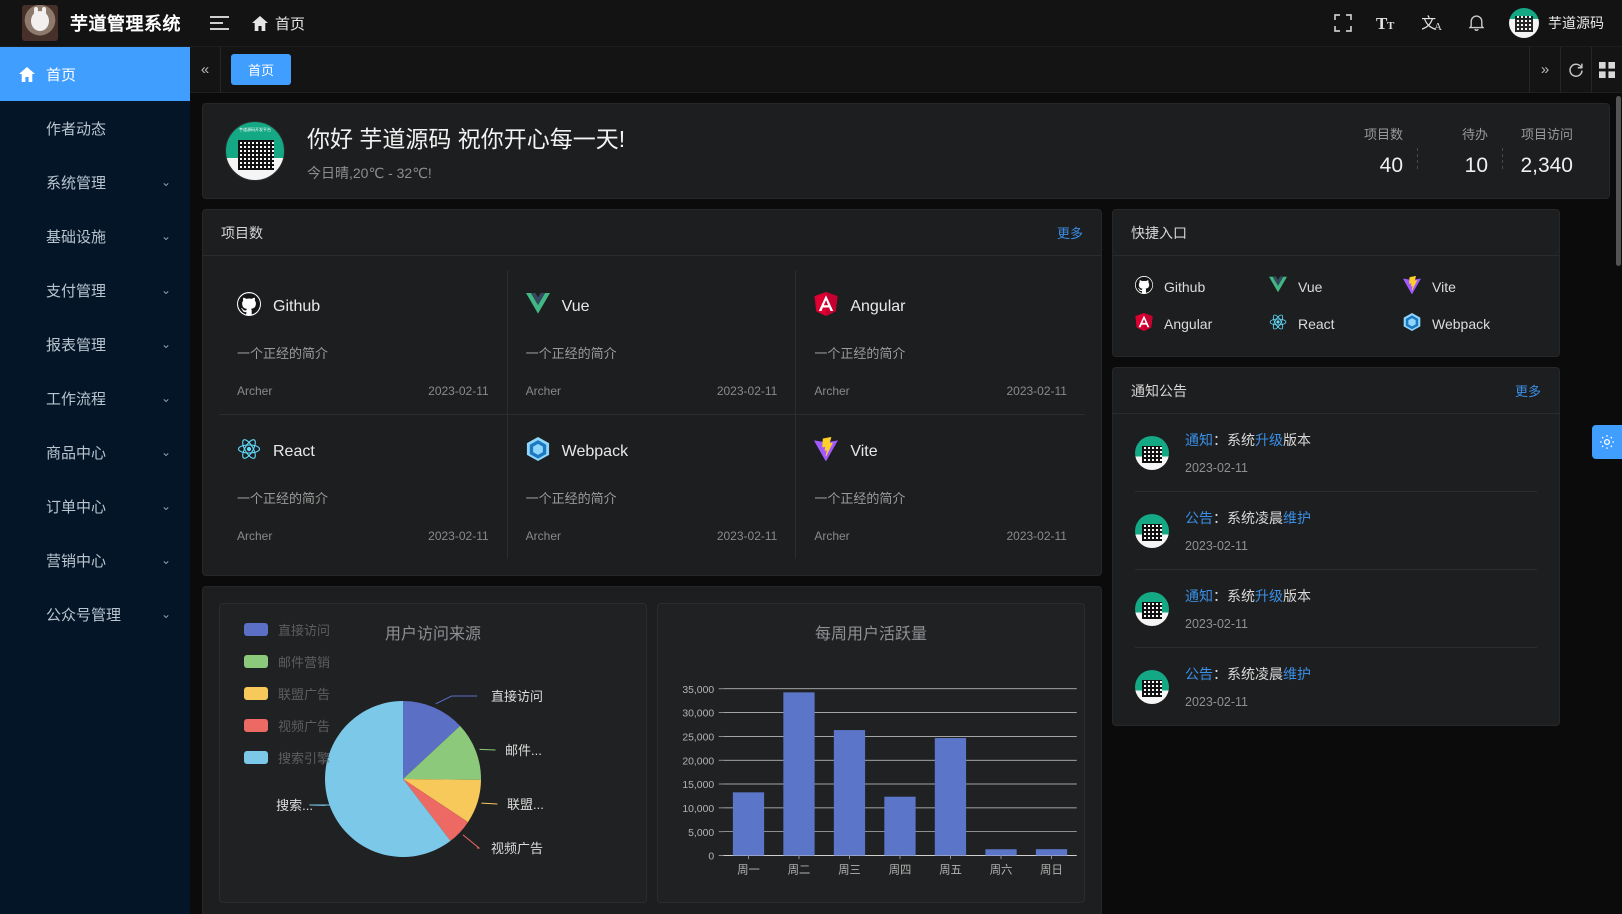  Describe the element at coordinates (811, 23) in the screenshot. I see `top-header: 芋道管理系统 首页 T T` at that location.